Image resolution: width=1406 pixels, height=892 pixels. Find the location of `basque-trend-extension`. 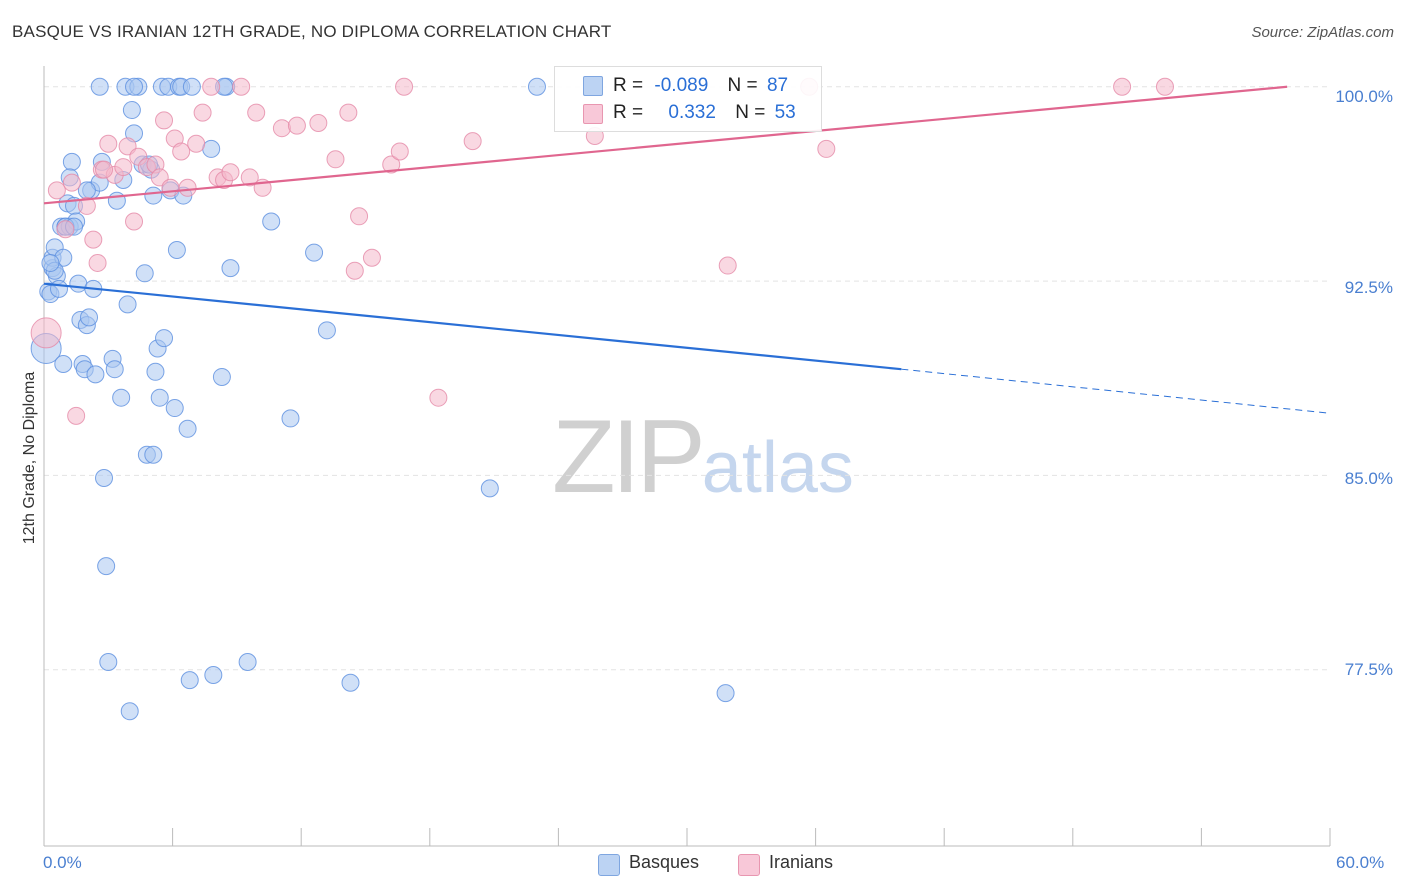

basque-trend-extension is located at coordinates (1116, 391).